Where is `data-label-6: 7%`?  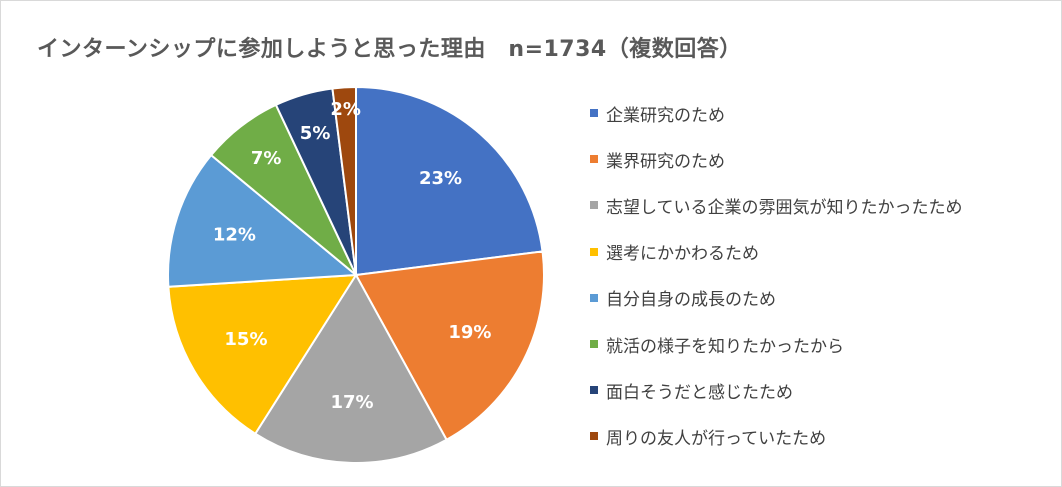 data-label-6: 7% is located at coordinates (266, 158).